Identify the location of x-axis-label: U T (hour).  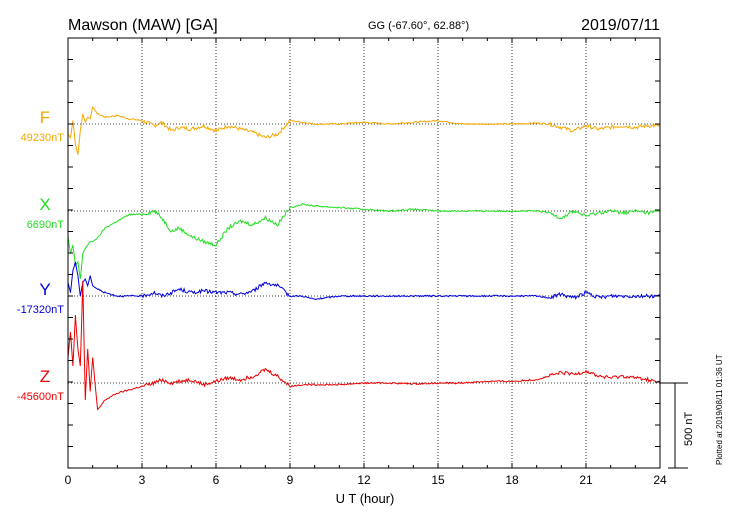
(365, 498).